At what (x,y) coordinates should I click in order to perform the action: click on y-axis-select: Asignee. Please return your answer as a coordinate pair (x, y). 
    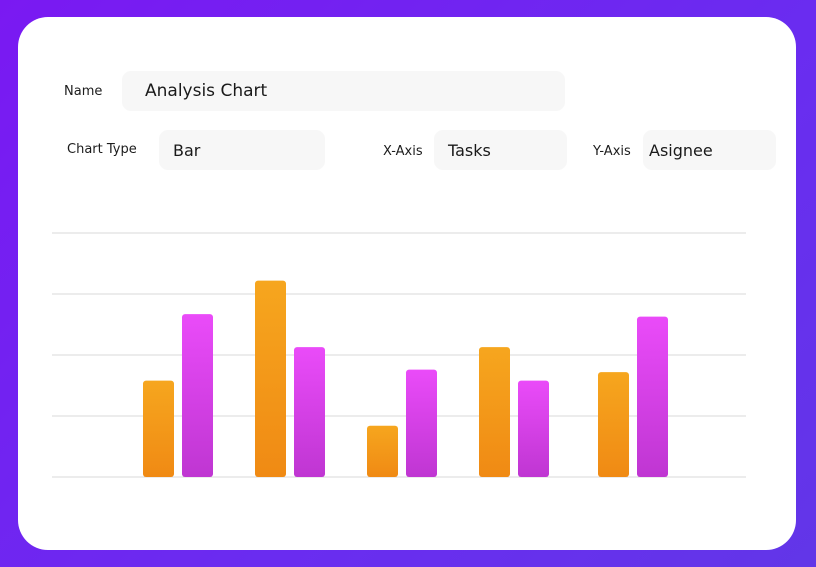
    Looking at the image, I should click on (709, 150).